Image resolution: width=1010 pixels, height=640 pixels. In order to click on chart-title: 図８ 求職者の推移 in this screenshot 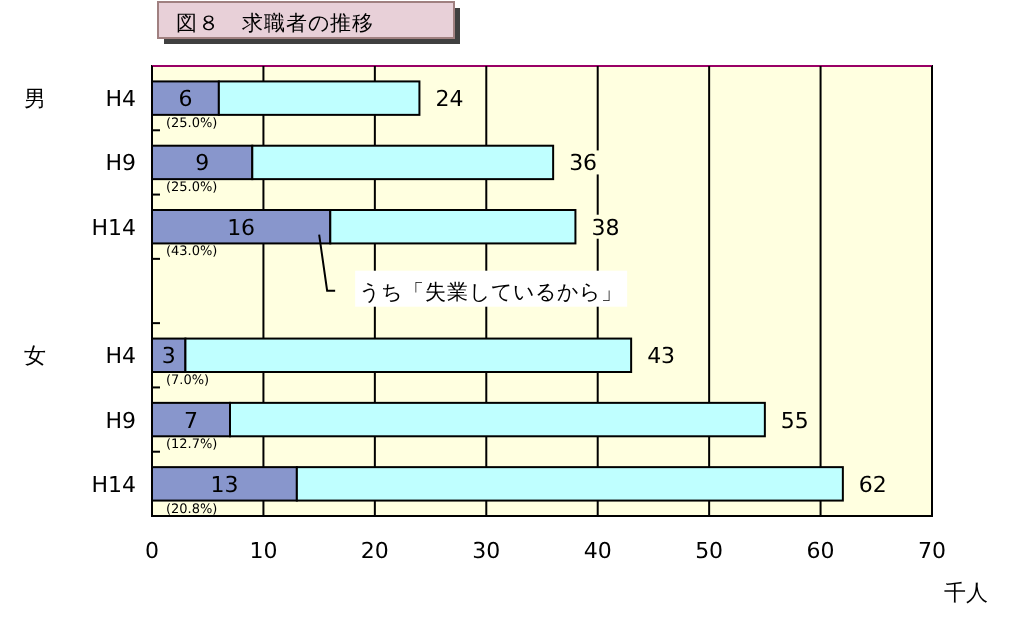, I will do `click(275, 23)`.